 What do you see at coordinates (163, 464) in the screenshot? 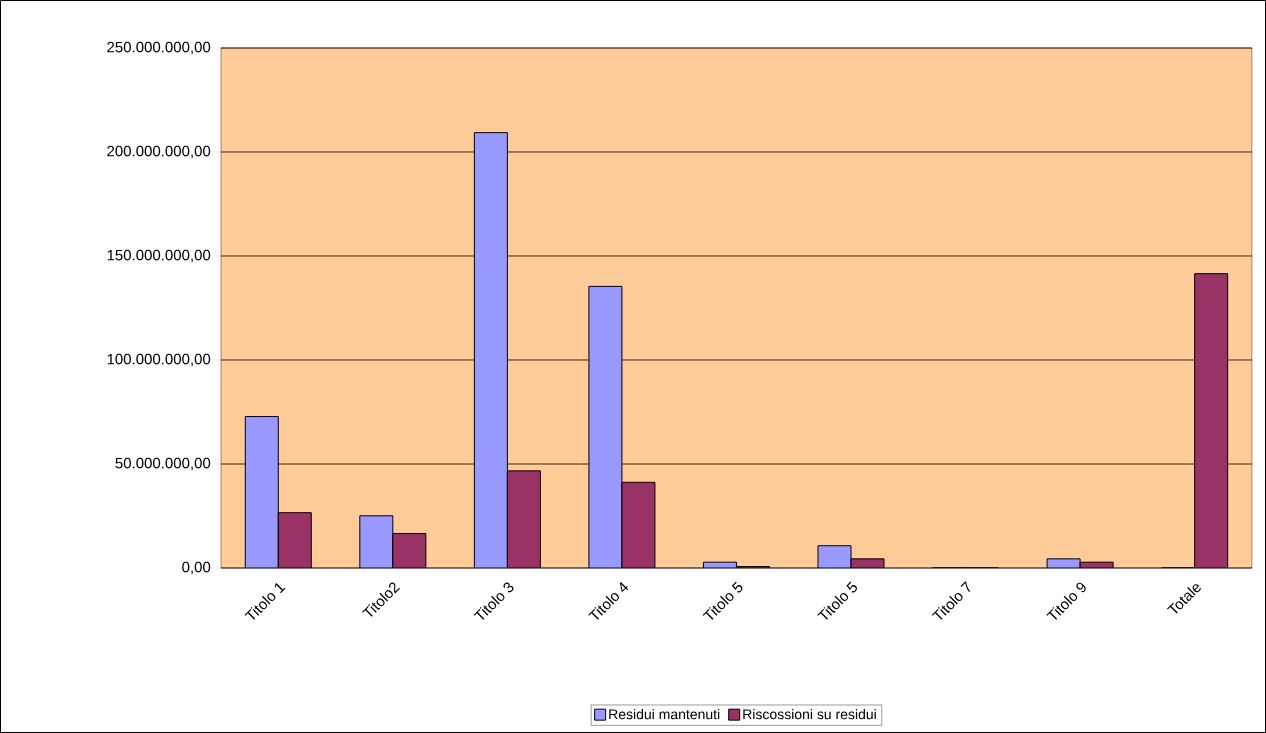
I see `y-tick-label: 50.000.000,00` at bounding box center [163, 464].